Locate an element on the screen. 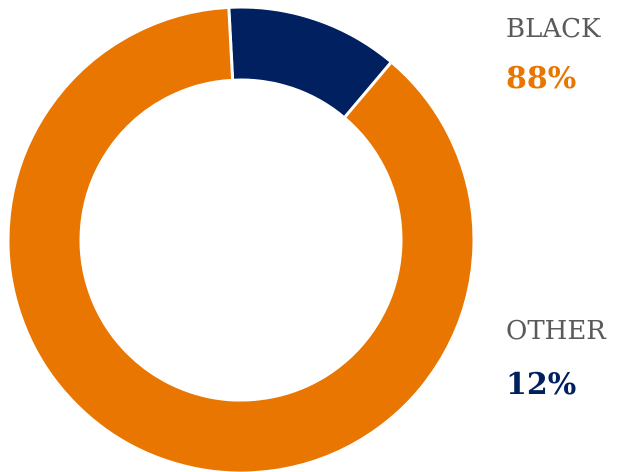  legend-label-other: OTHER is located at coordinates (556, 331).